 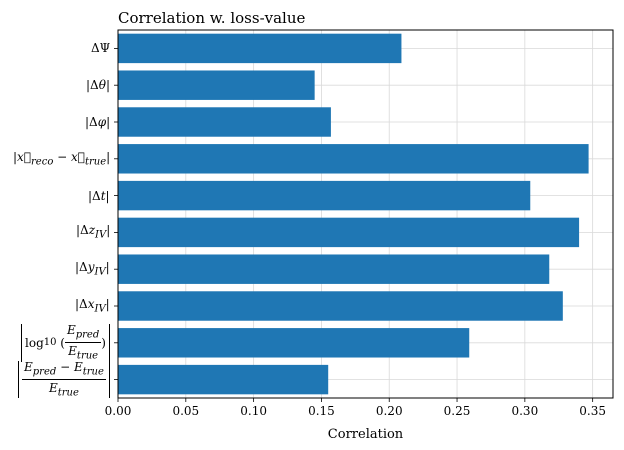 I want to click on y-tick-label: |ΔyIV|, so click(x=92, y=269).